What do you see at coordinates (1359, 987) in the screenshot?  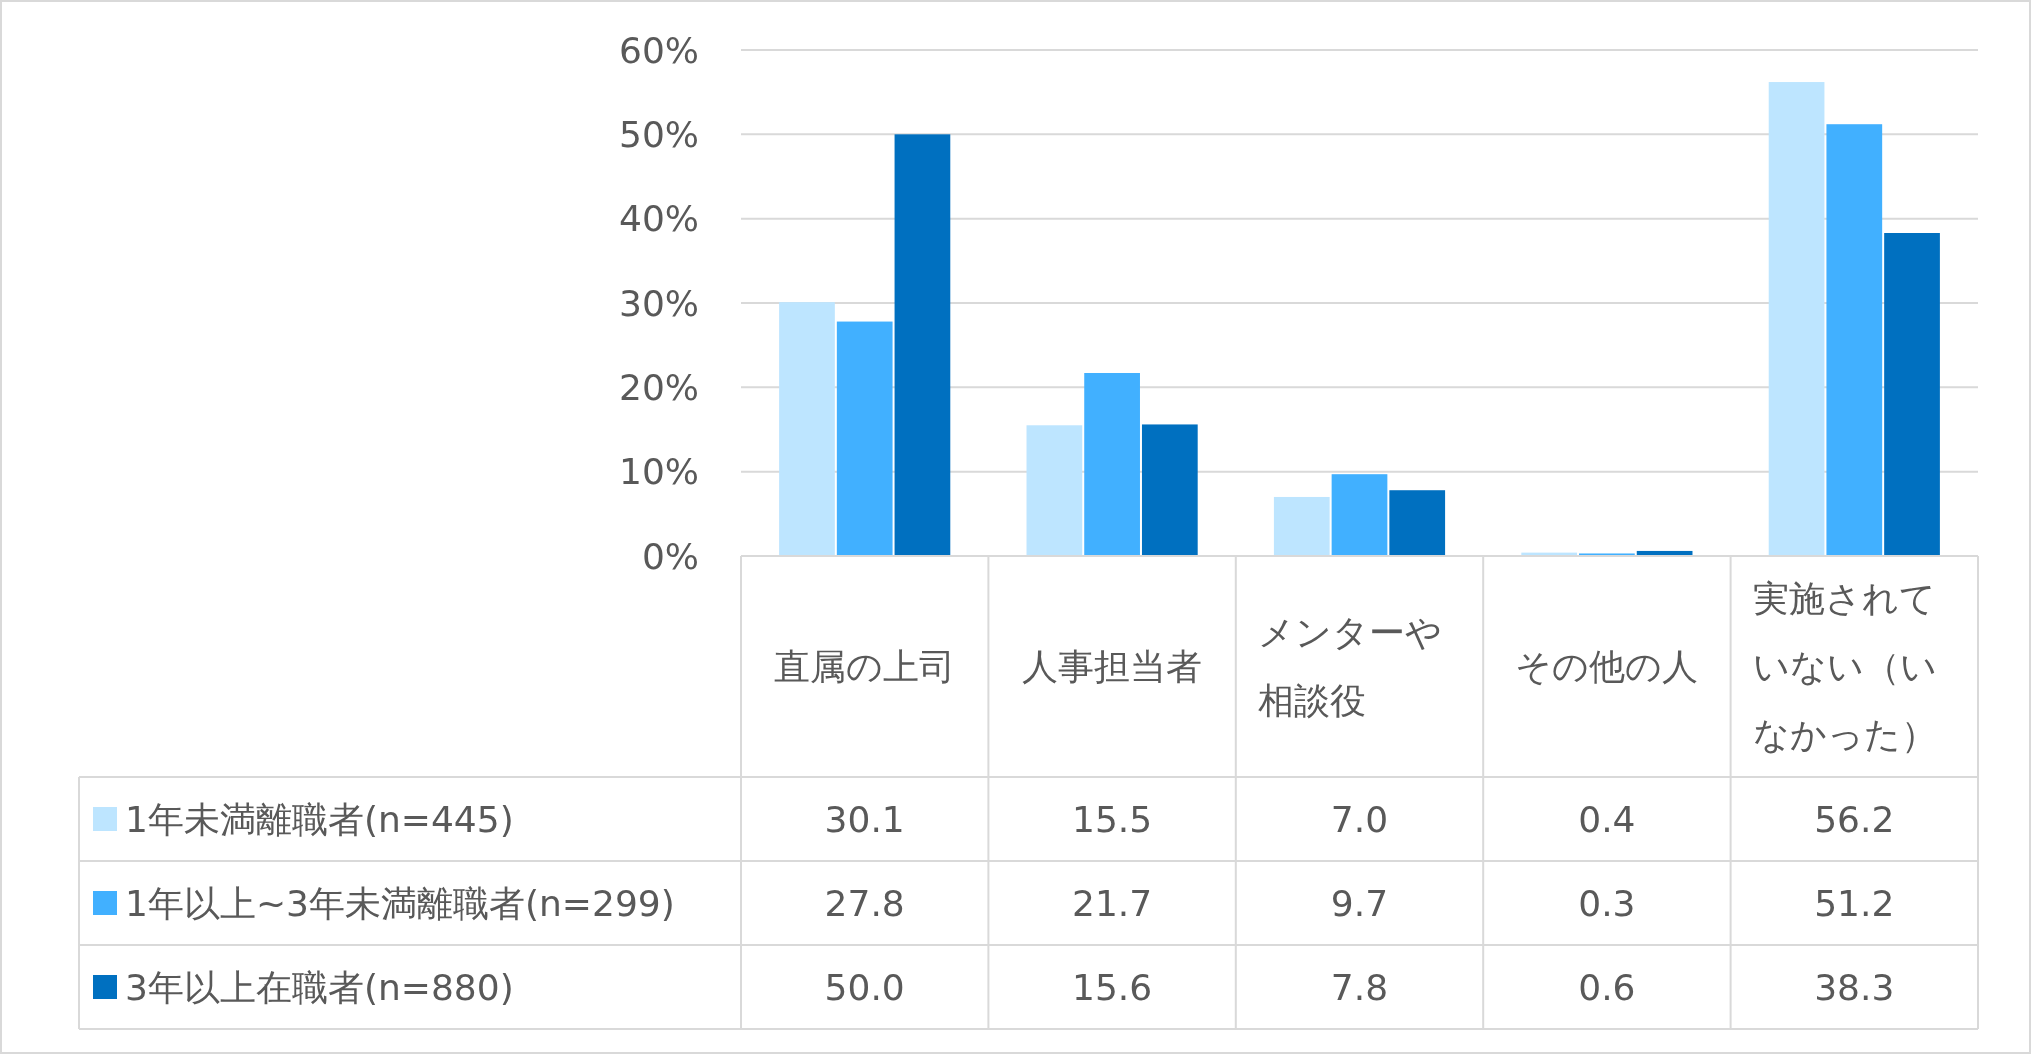 I see `data-label: 7.8` at bounding box center [1359, 987].